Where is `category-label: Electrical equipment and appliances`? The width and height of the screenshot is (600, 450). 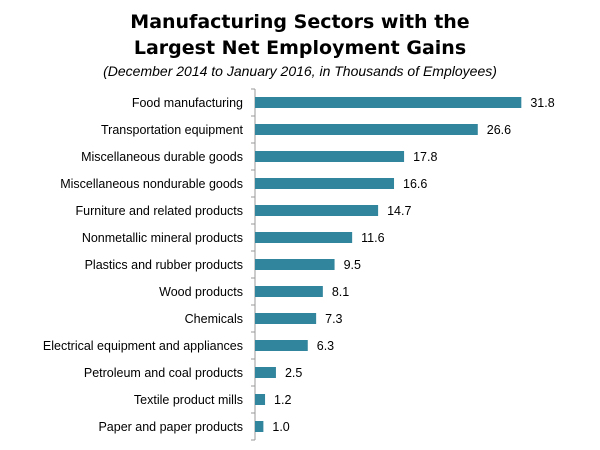
category-label: Electrical equipment and appliances is located at coordinates (143, 346).